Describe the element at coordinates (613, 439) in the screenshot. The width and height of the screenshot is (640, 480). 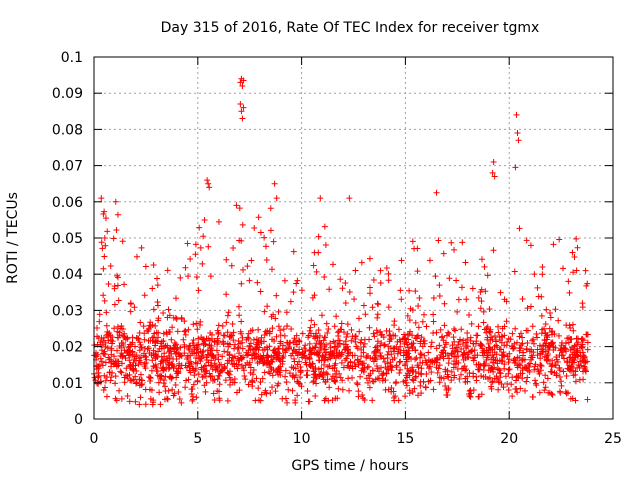
I see `x-tick-label: 25` at that location.